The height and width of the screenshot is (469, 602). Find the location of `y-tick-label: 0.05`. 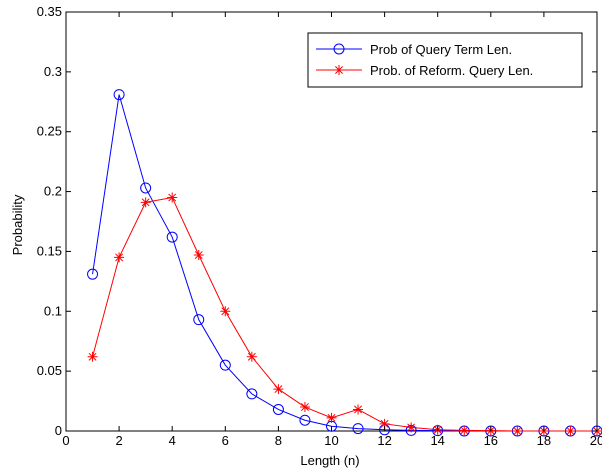

y-tick-label: 0.05 is located at coordinates (49, 370).